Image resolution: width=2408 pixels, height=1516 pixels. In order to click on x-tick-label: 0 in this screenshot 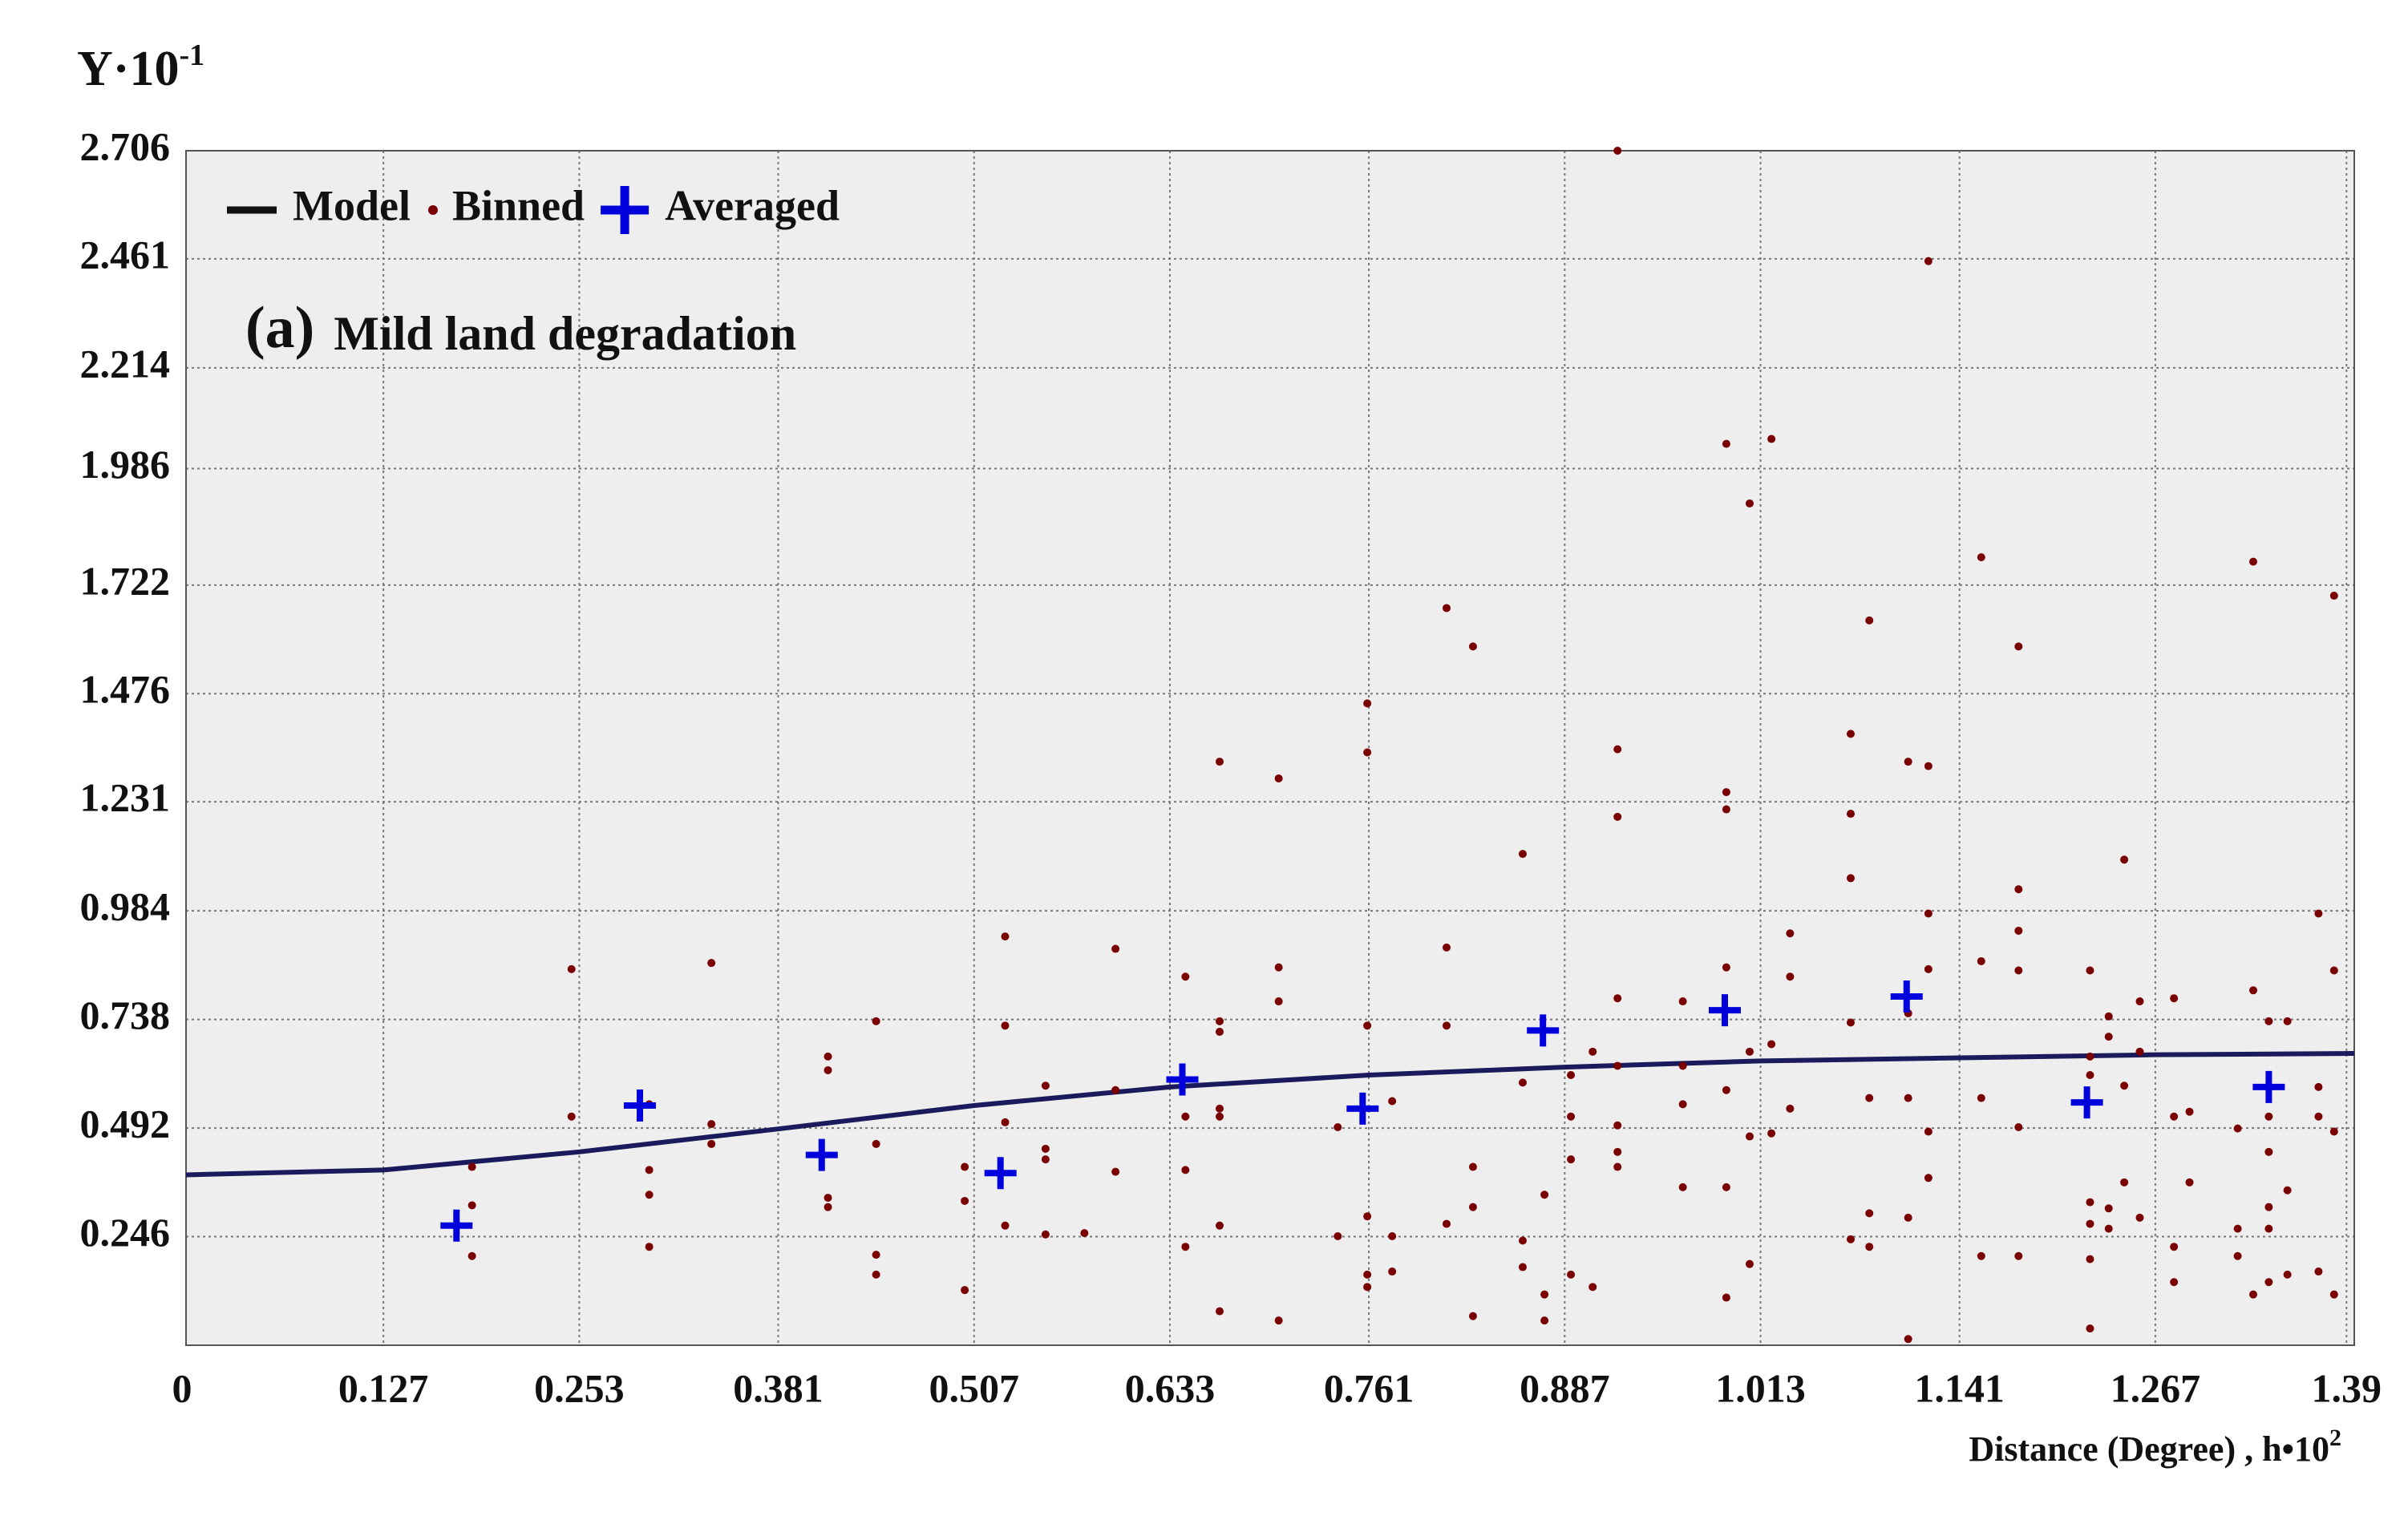, I will do `click(182, 1387)`.